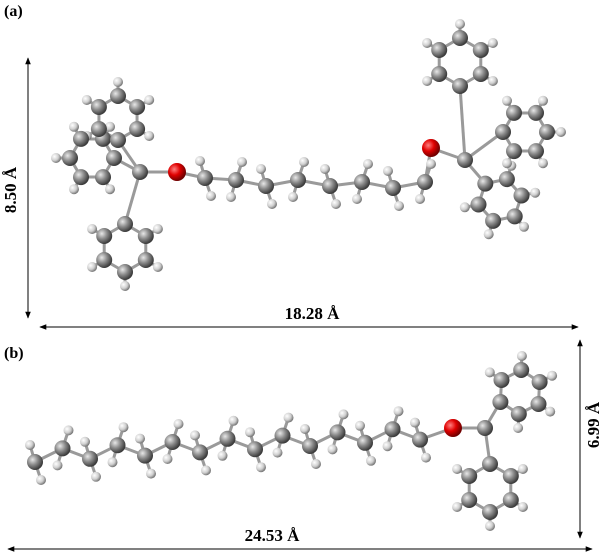  What do you see at coordinates (462, 123) in the screenshot?
I see `bond` at bounding box center [462, 123].